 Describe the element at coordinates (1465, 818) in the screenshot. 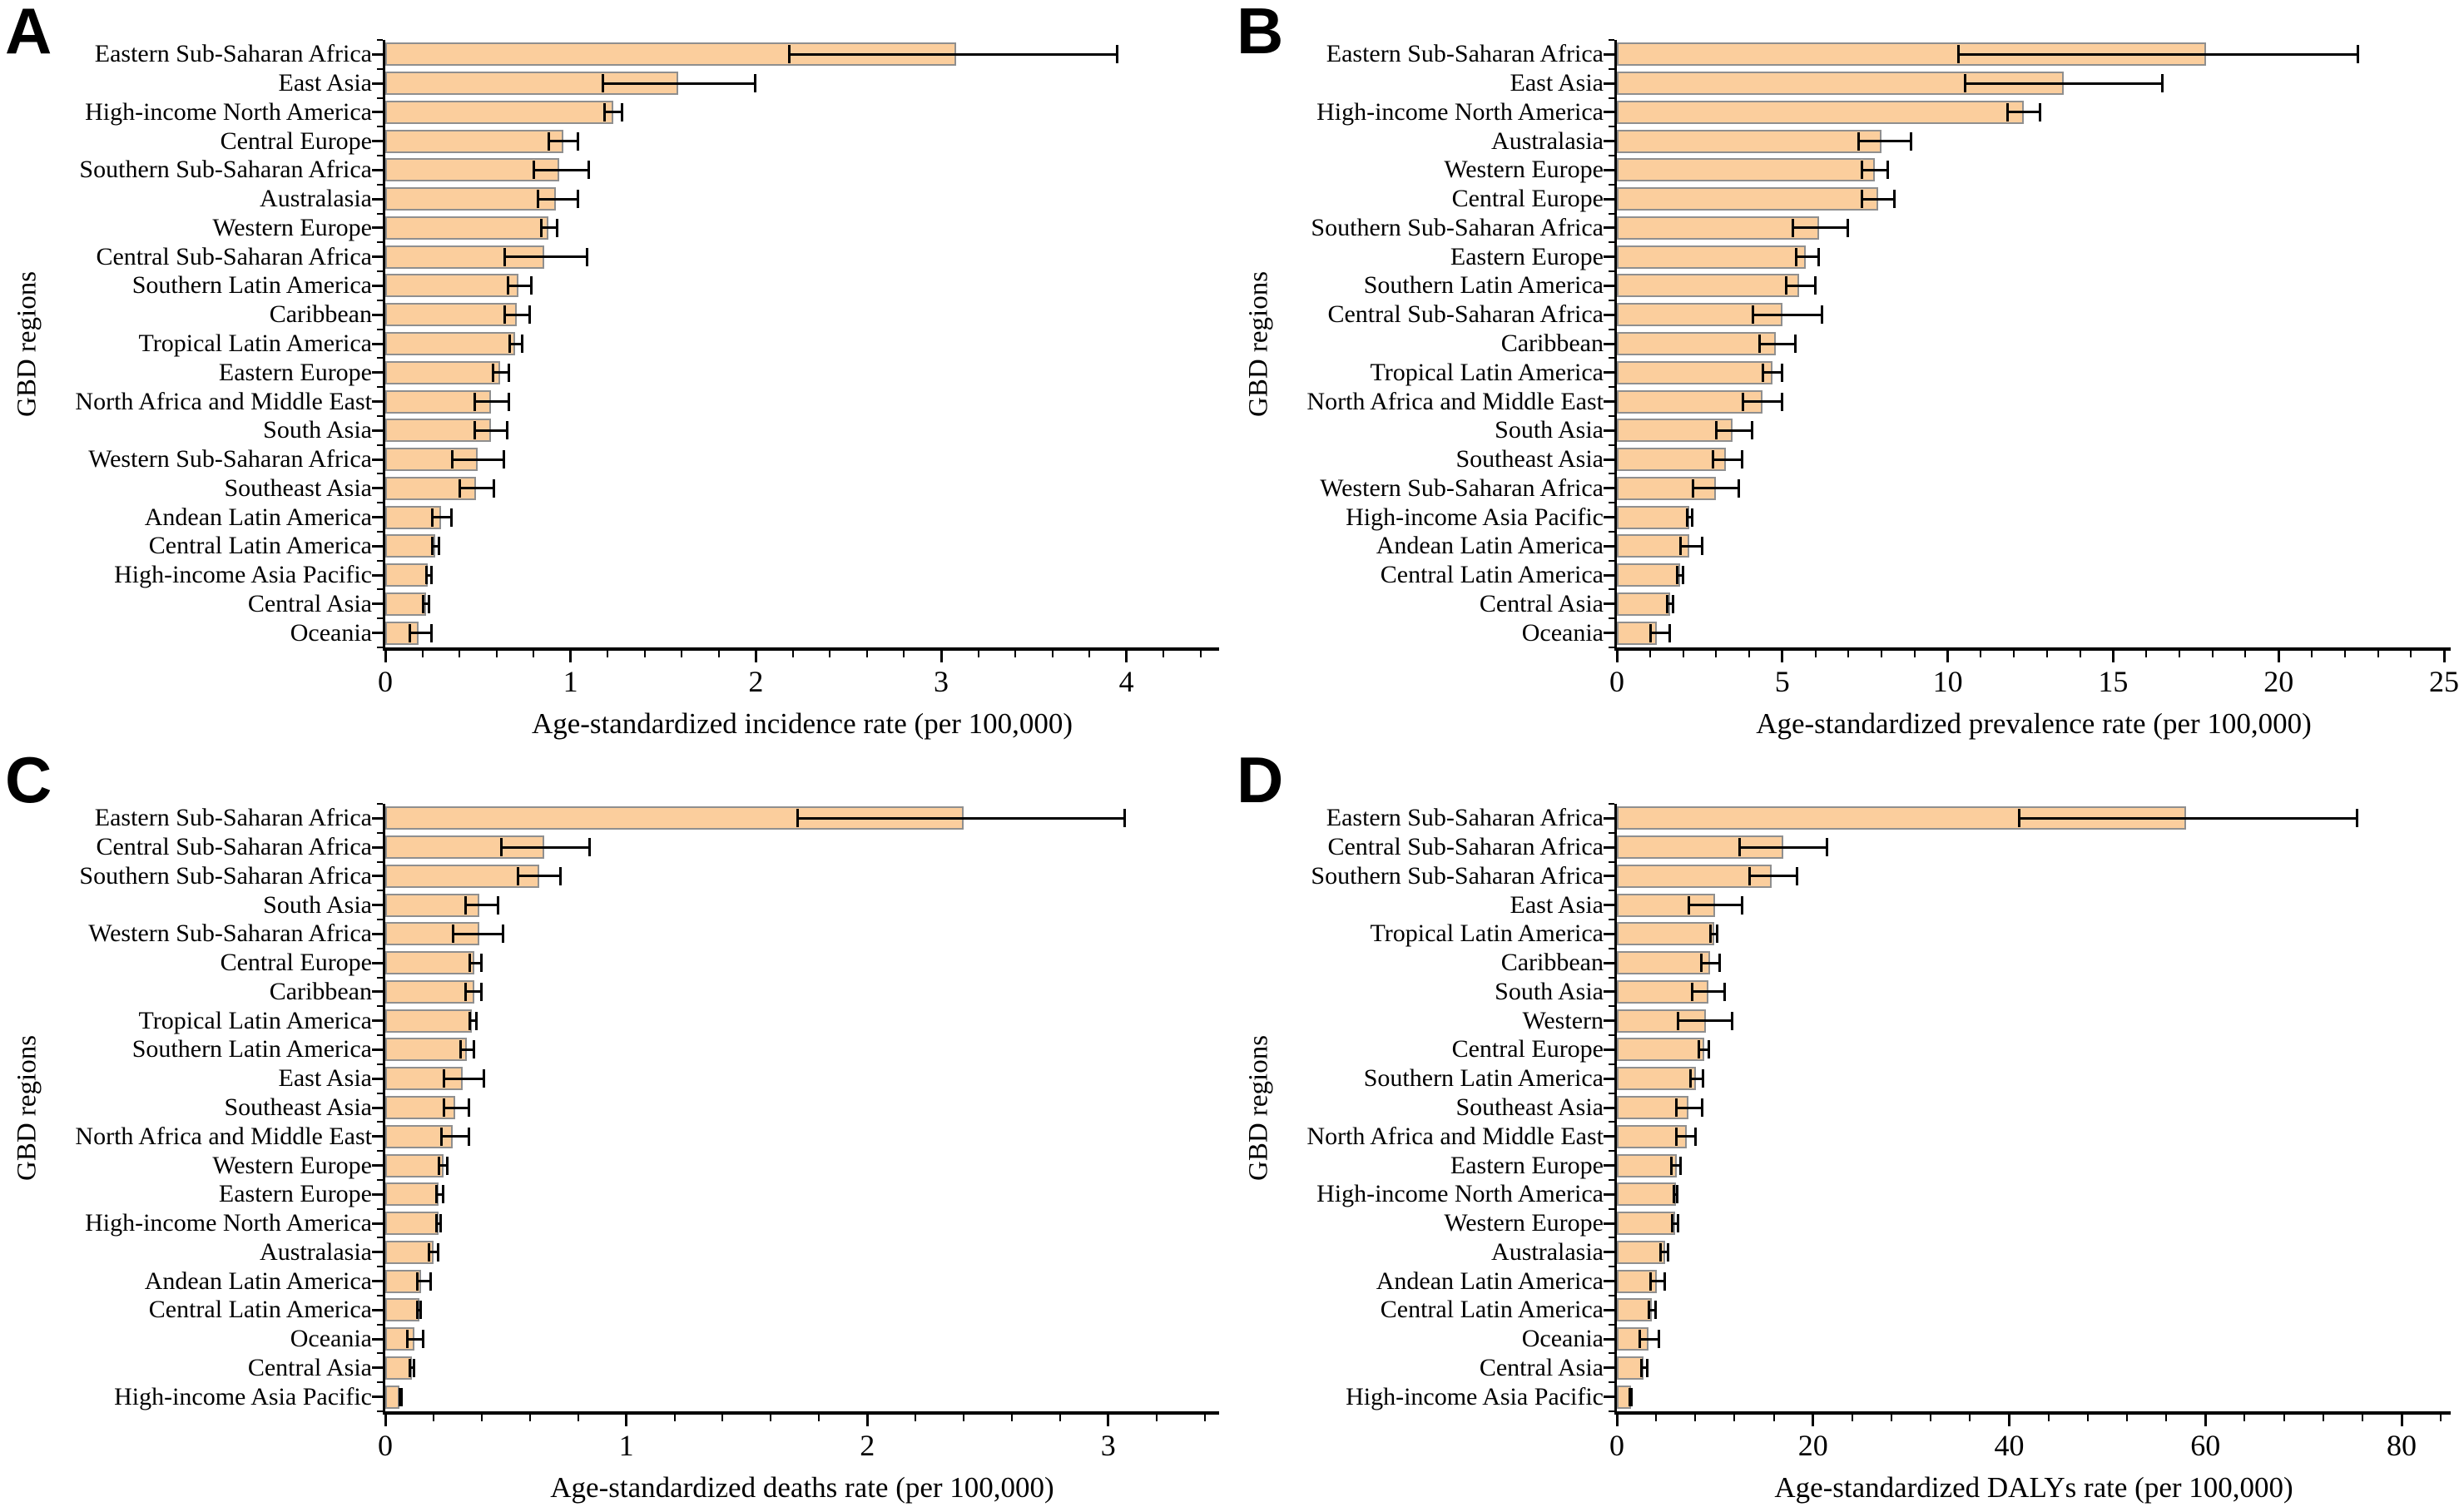

I see `category-label: Eastern Sub-Saharan Africa` at that location.